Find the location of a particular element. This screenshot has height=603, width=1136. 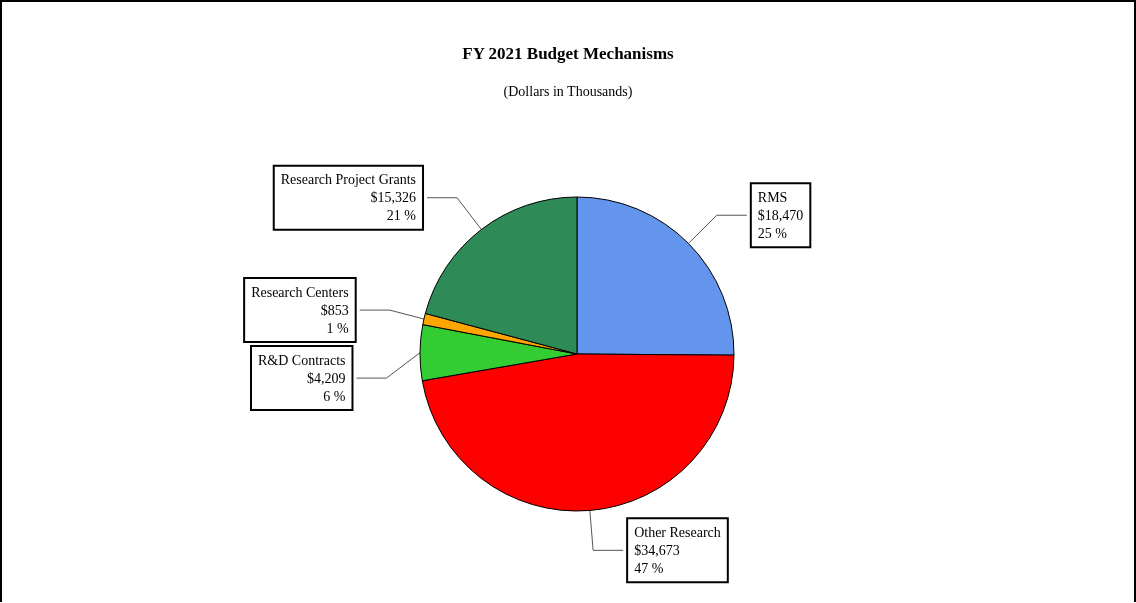

data-label: $4,209 6 % is located at coordinates (326, 387).